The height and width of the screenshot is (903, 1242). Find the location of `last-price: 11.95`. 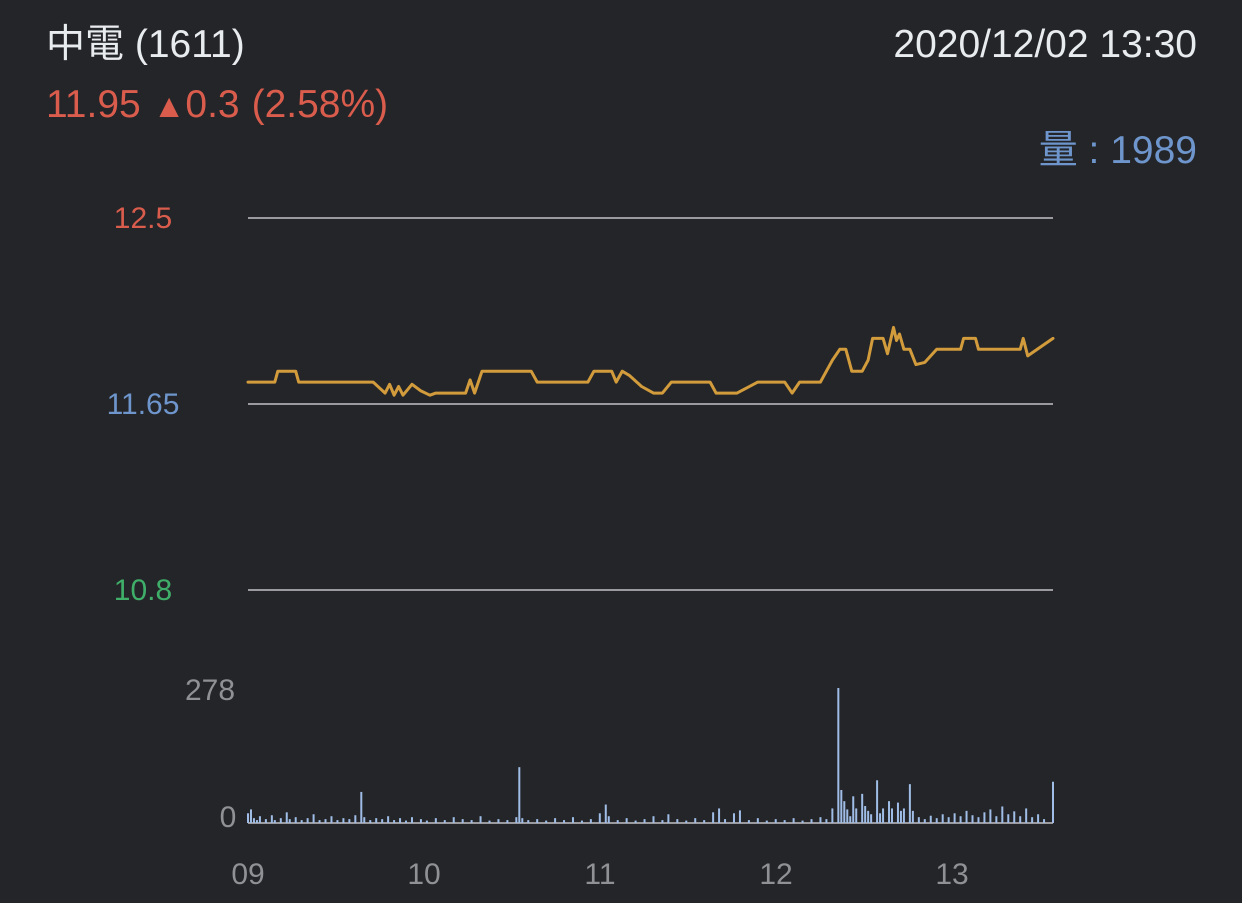

last-price: 11.95 is located at coordinates (93, 104).